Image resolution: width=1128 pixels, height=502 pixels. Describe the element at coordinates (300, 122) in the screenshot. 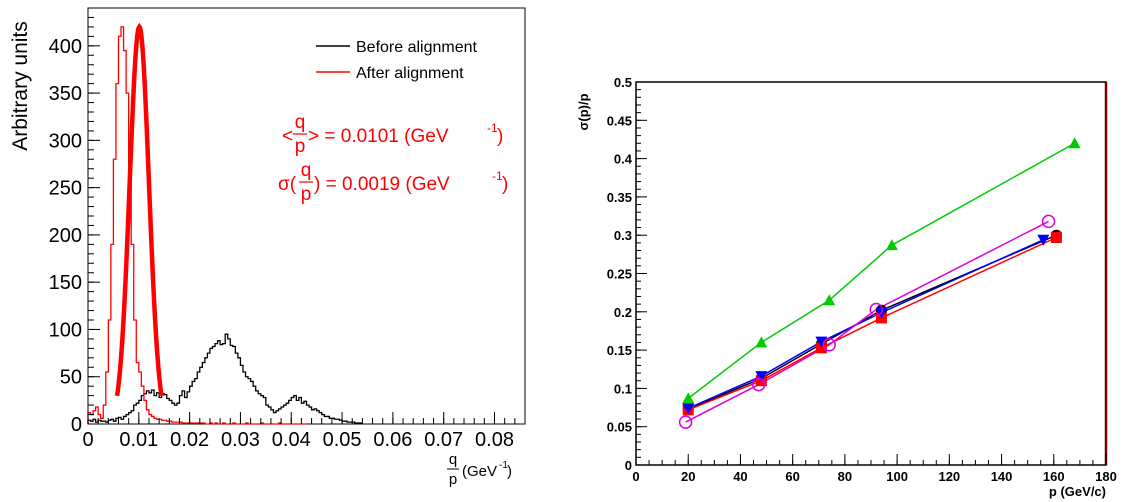

I see `mean-frac-num: q` at that location.